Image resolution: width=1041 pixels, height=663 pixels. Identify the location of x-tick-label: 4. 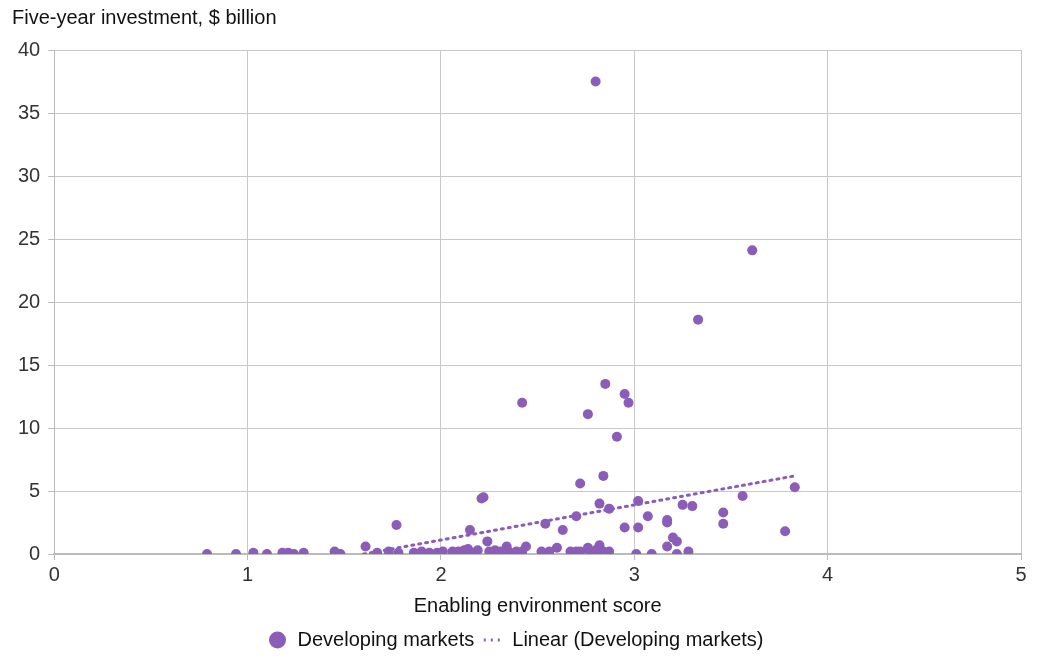
(828, 573).